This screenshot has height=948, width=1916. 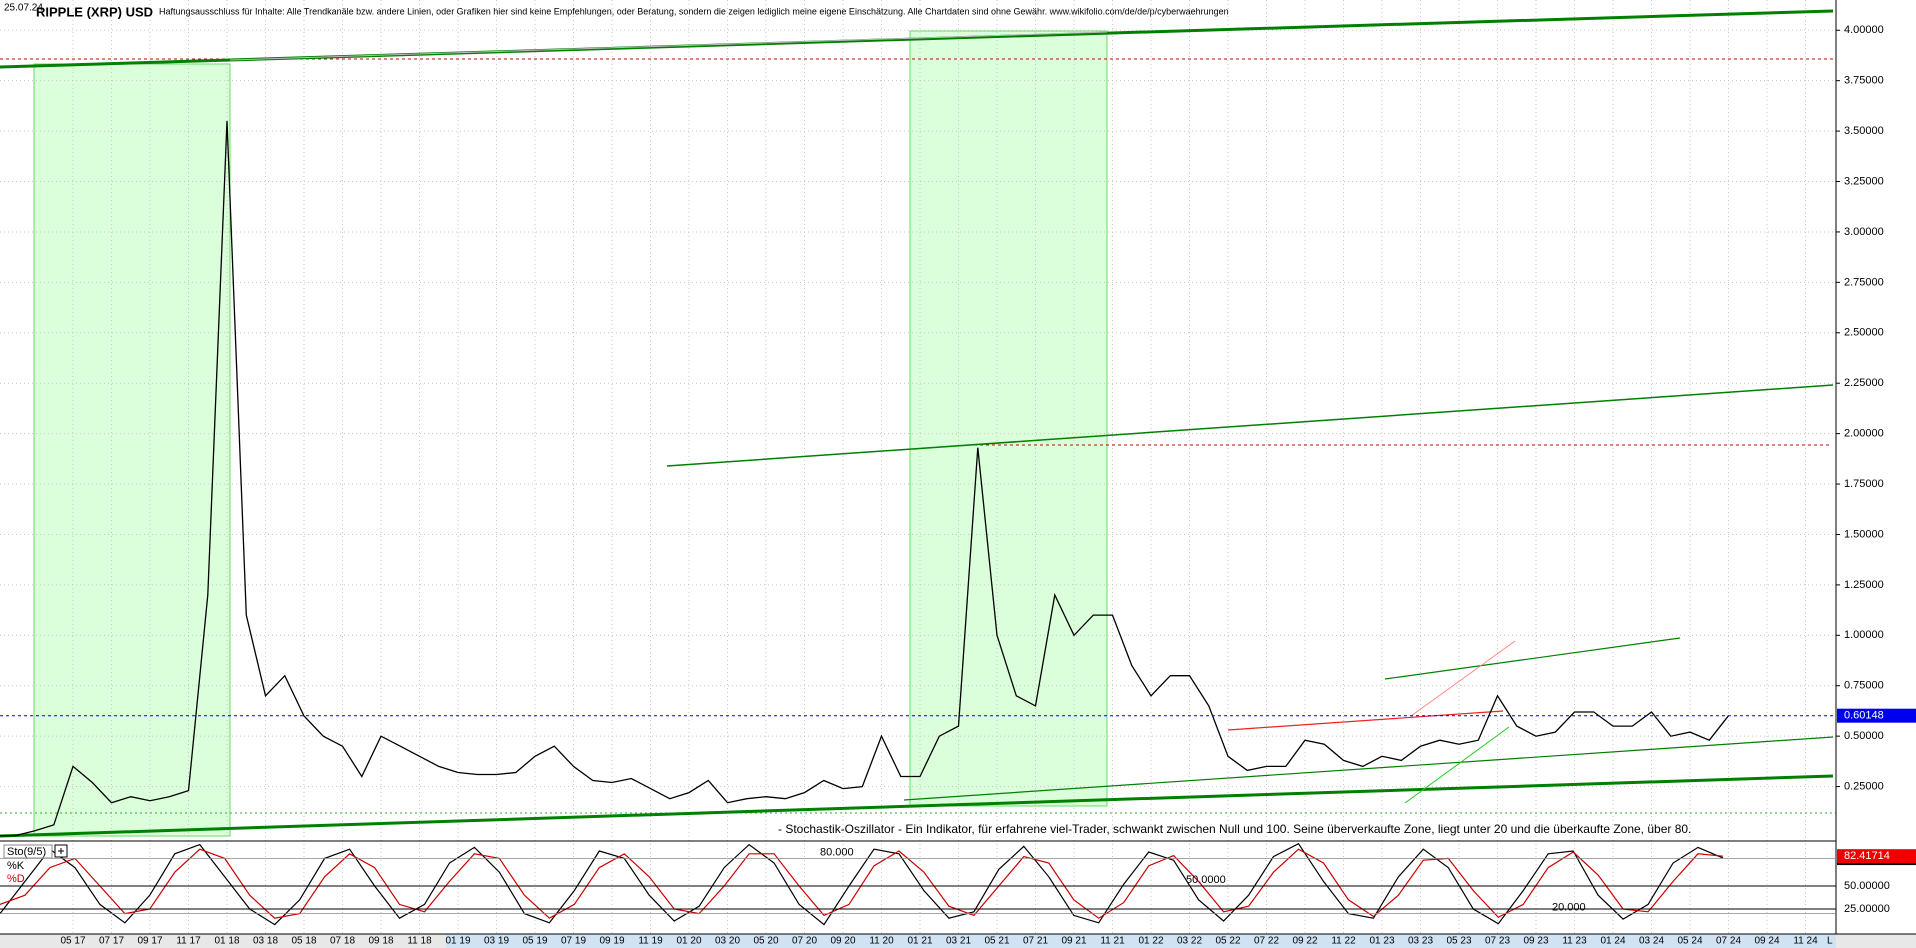 I want to click on y-tick-label: 1.25000, so click(x=1864, y=585).